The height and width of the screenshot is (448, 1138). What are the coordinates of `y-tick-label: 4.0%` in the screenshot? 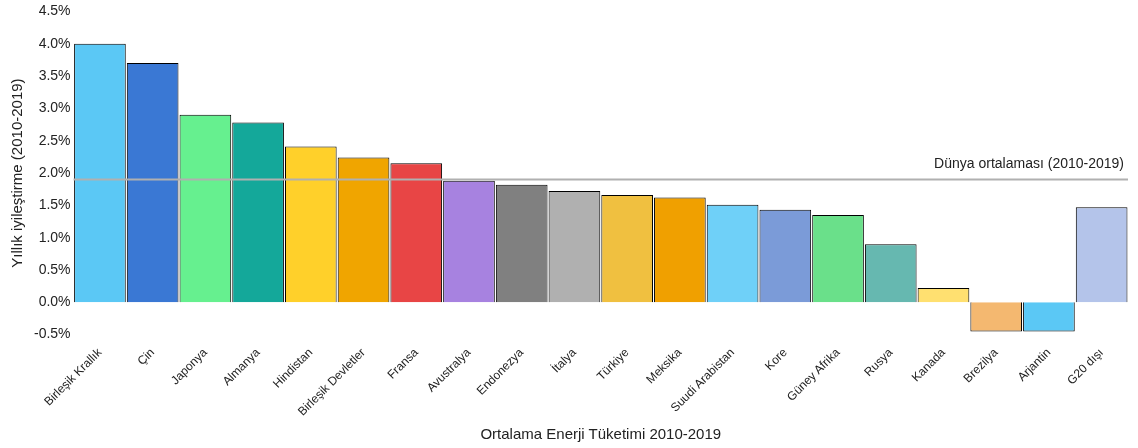 It's located at (54, 42).